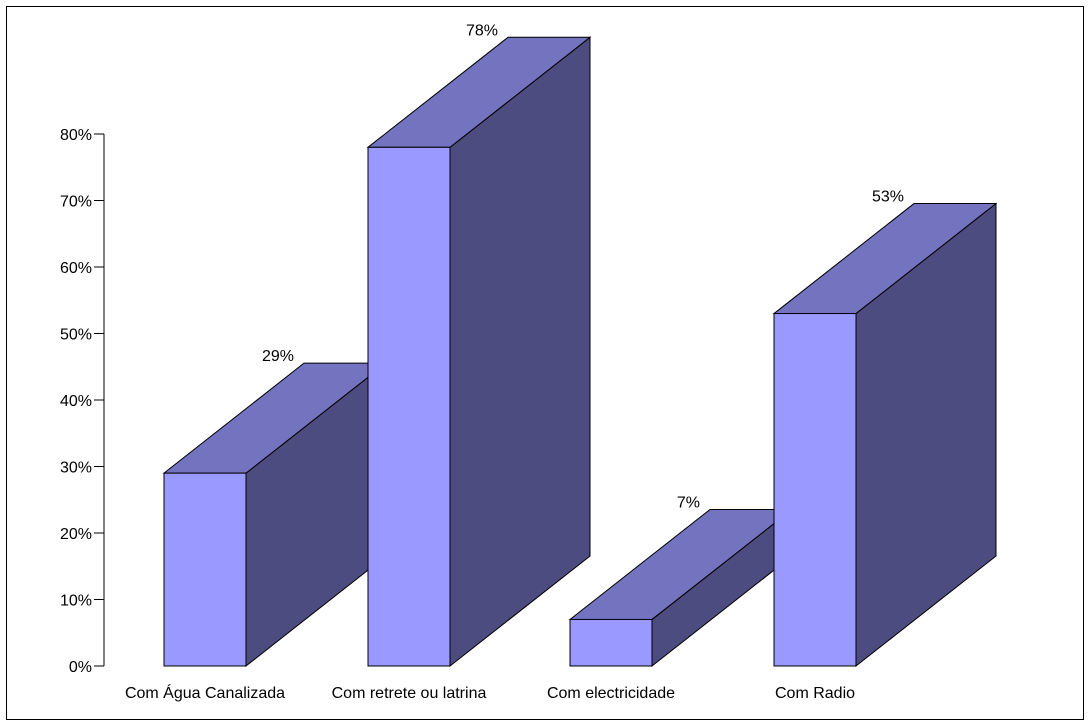 The width and height of the screenshot is (1090, 726). I want to click on y-tick-label: 70%, so click(76, 202).